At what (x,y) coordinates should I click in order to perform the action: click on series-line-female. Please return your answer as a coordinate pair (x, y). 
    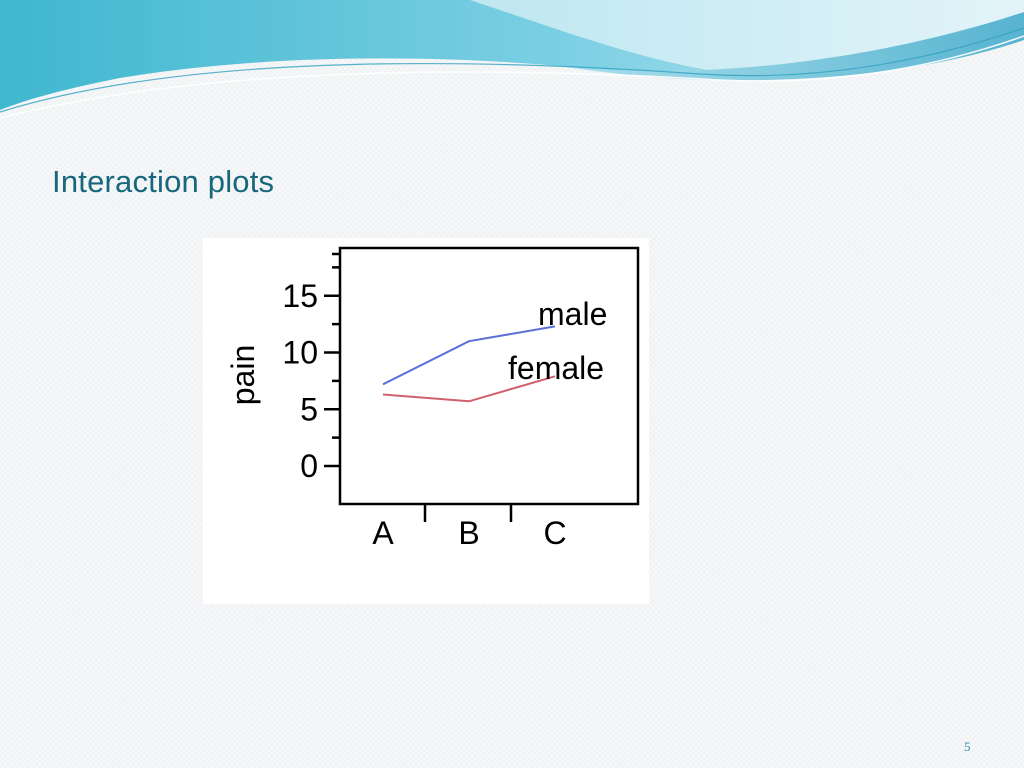
    Looking at the image, I should click on (469, 389).